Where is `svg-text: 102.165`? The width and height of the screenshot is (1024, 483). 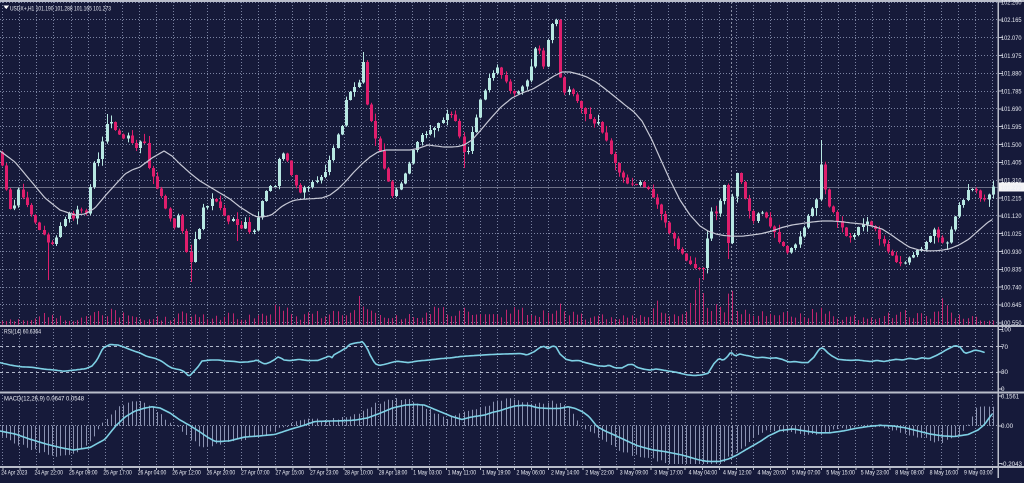
svg-text: 102.165 is located at coordinates (1011, 20).